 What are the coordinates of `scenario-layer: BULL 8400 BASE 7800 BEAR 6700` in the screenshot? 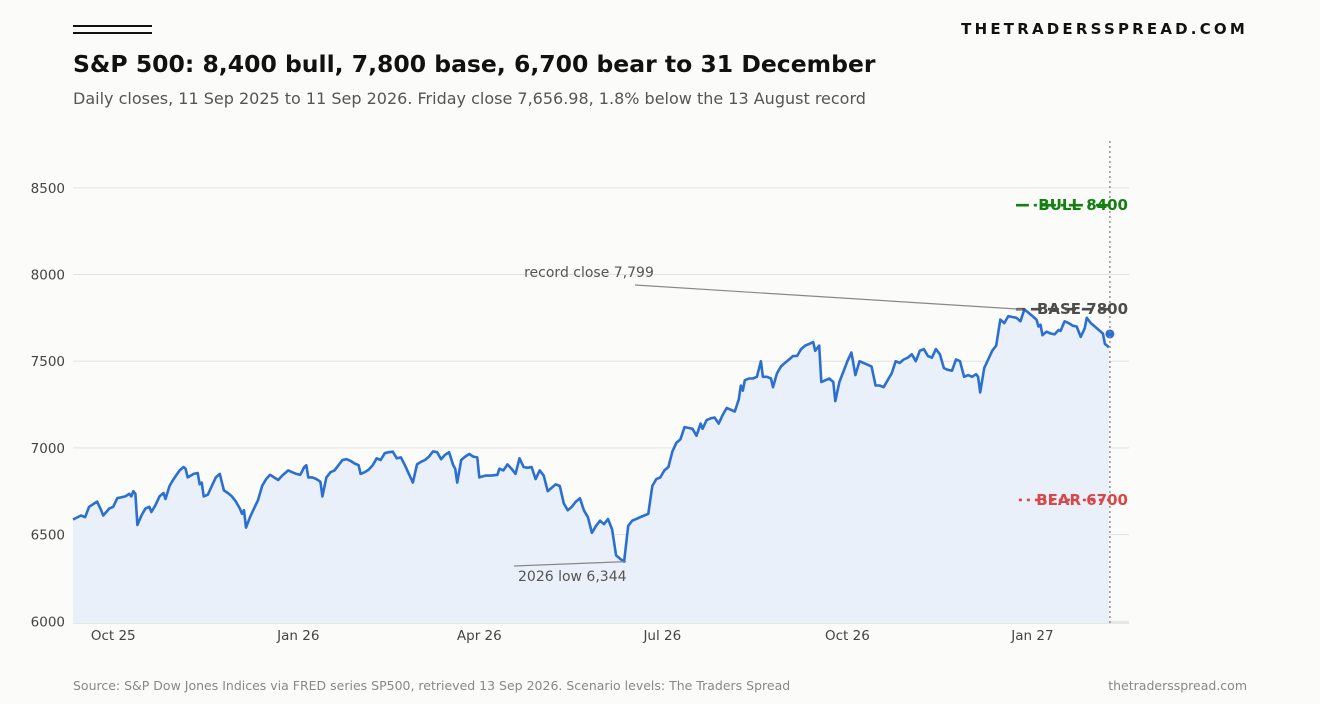 It's located at (1072, 382).